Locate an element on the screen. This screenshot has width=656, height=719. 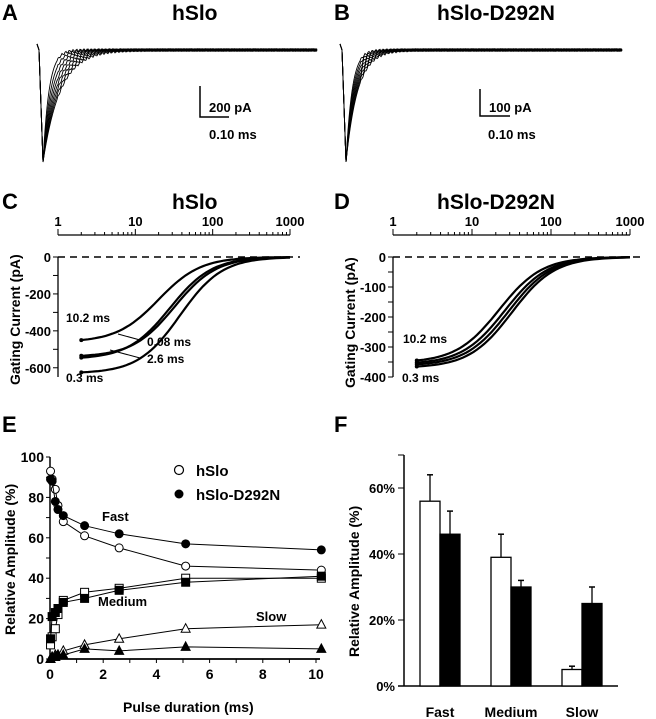
c-annotation-0-08ms: 0.08 ms is located at coordinates (169, 342).